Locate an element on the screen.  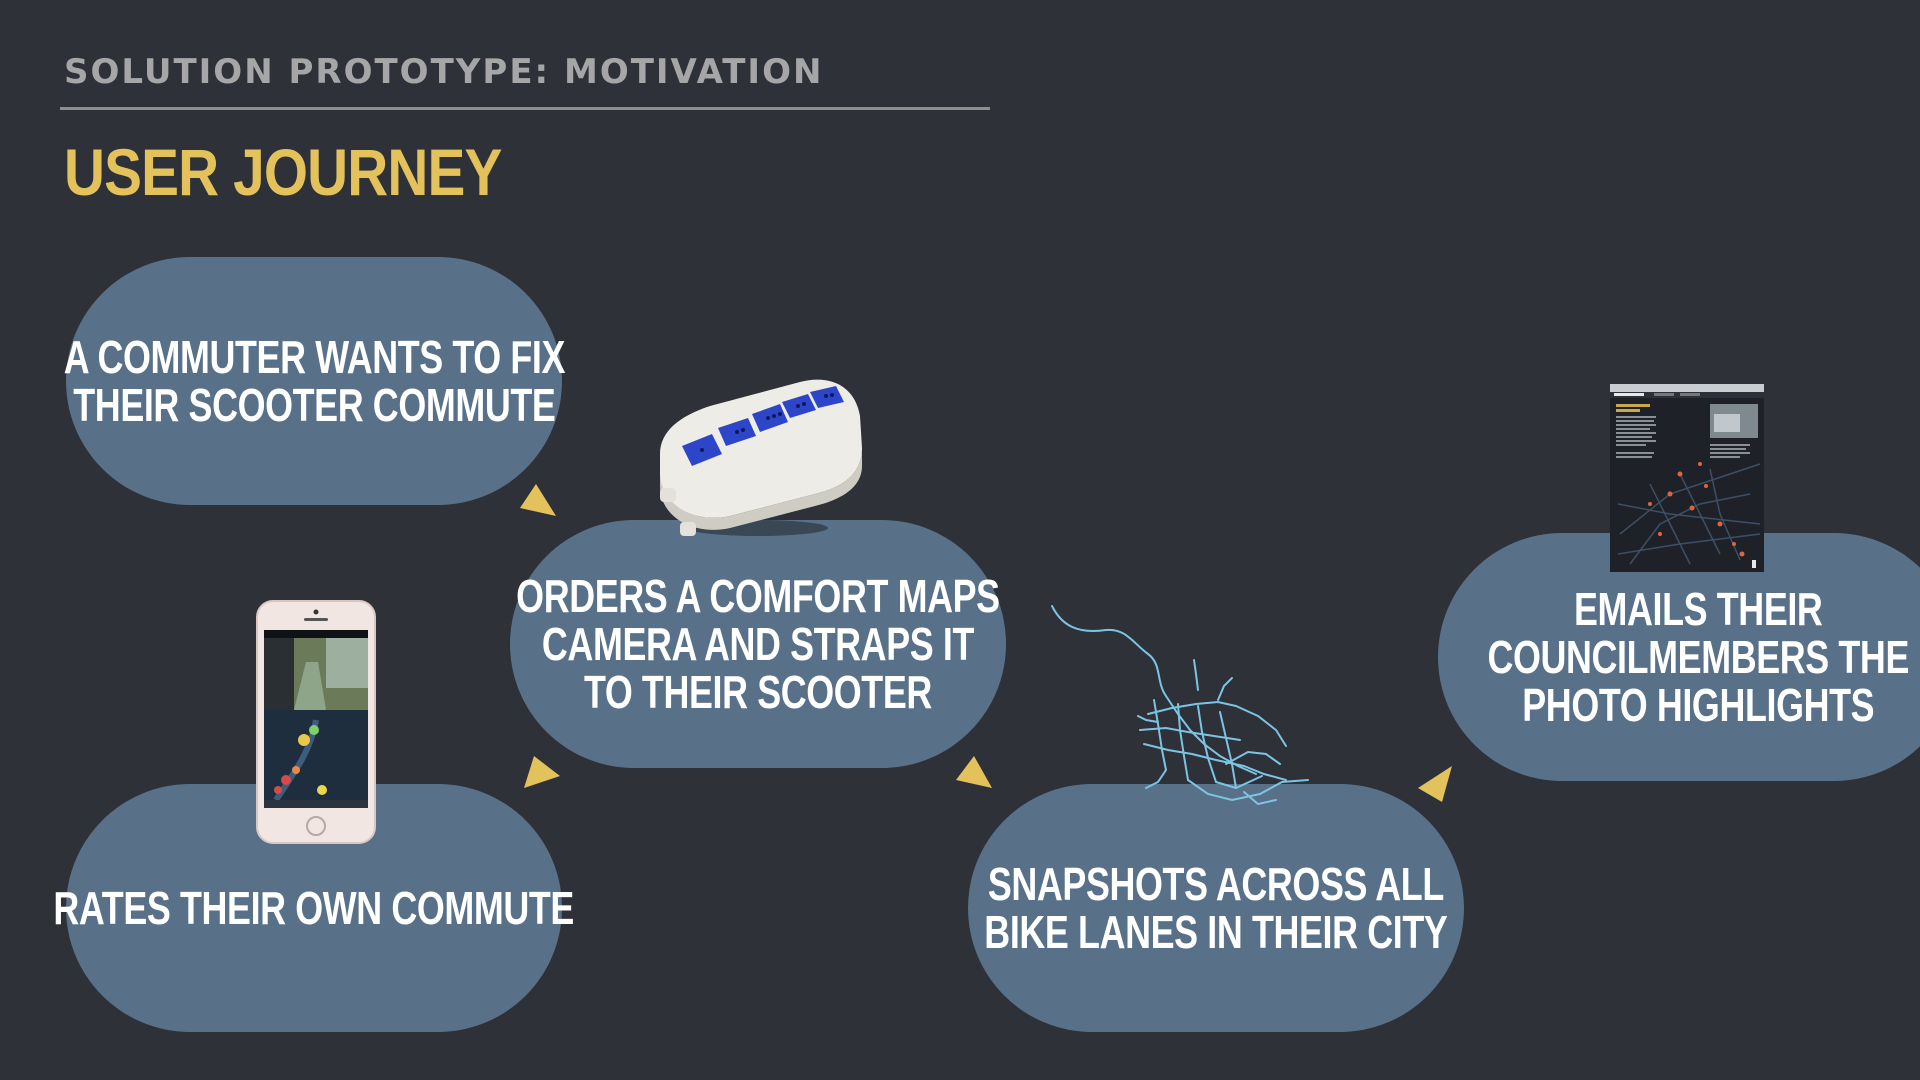
step-4-line-1: SNAPSHOTS ACROSS ALL is located at coordinates (1216, 884).